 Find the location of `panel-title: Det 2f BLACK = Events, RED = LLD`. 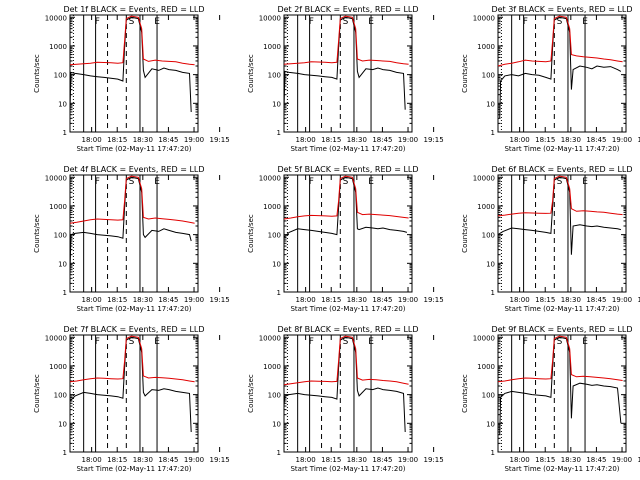

panel-title: Det 2f BLACK = Events, RED = LLD is located at coordinates (347, 9).